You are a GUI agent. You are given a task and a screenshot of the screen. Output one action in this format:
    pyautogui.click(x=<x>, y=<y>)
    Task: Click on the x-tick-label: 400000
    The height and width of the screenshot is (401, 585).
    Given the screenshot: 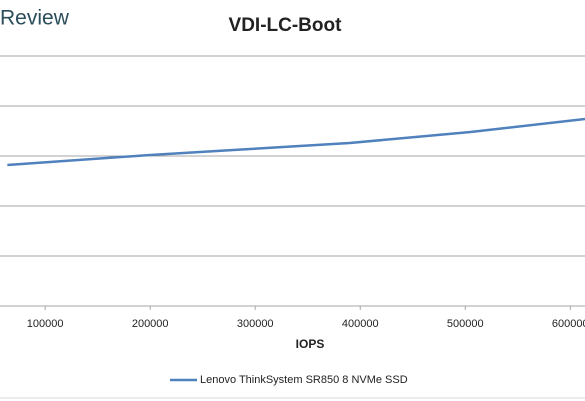 What is the action you would take?
    pyautogui.click(x=360, y=324)
    